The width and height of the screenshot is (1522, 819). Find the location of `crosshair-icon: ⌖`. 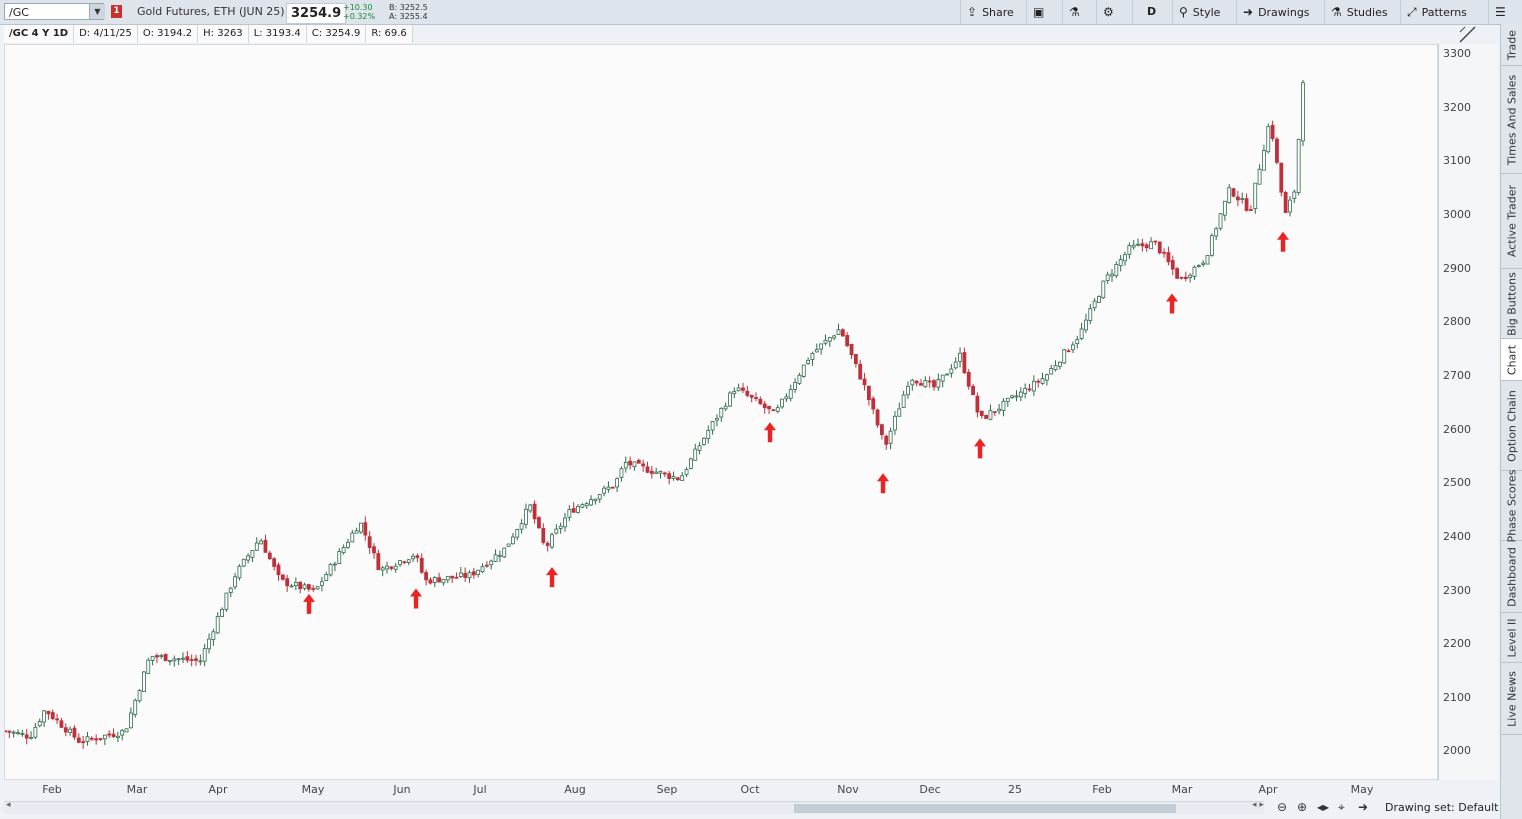

crosshair-icon: ⌖ is located at coordinates (1341, 807).